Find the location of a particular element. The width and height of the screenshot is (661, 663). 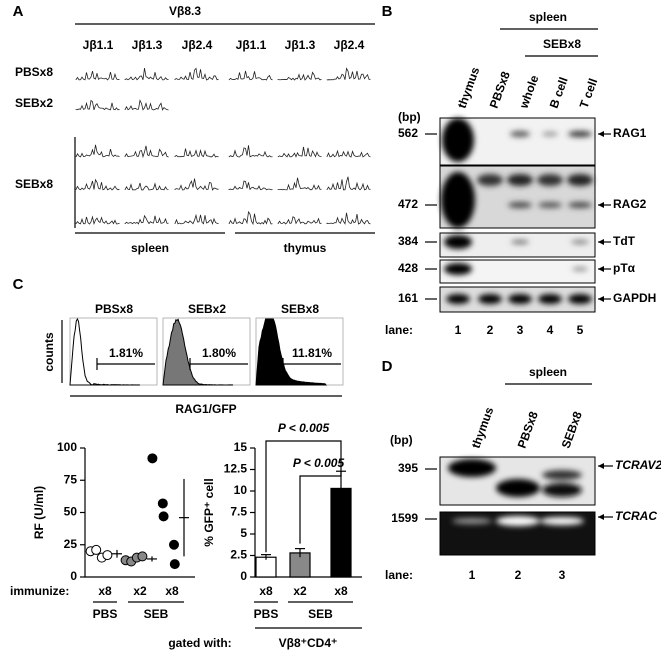

gated-population: Vβ8⁺CD4⁺ is located at coordinates (308, 643).